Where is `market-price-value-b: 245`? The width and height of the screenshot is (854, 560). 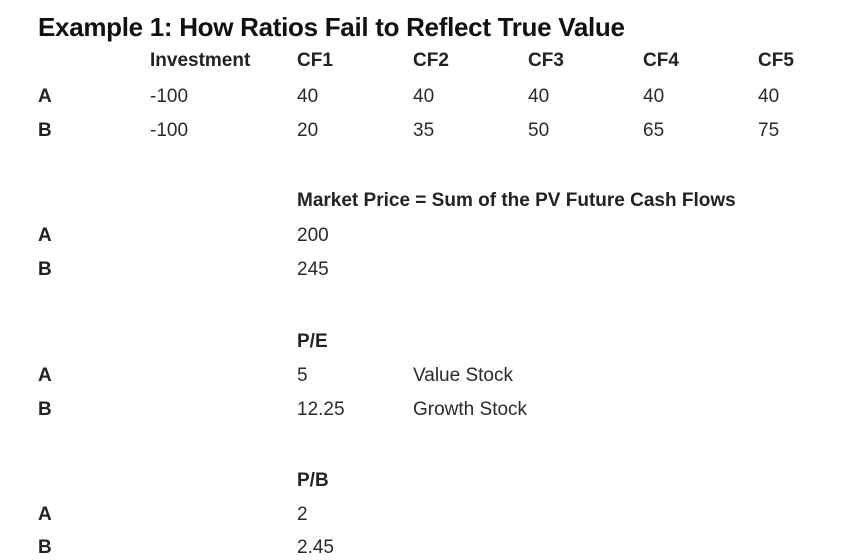 market-price-value-b: 245 is located at coordinates (313, 269).